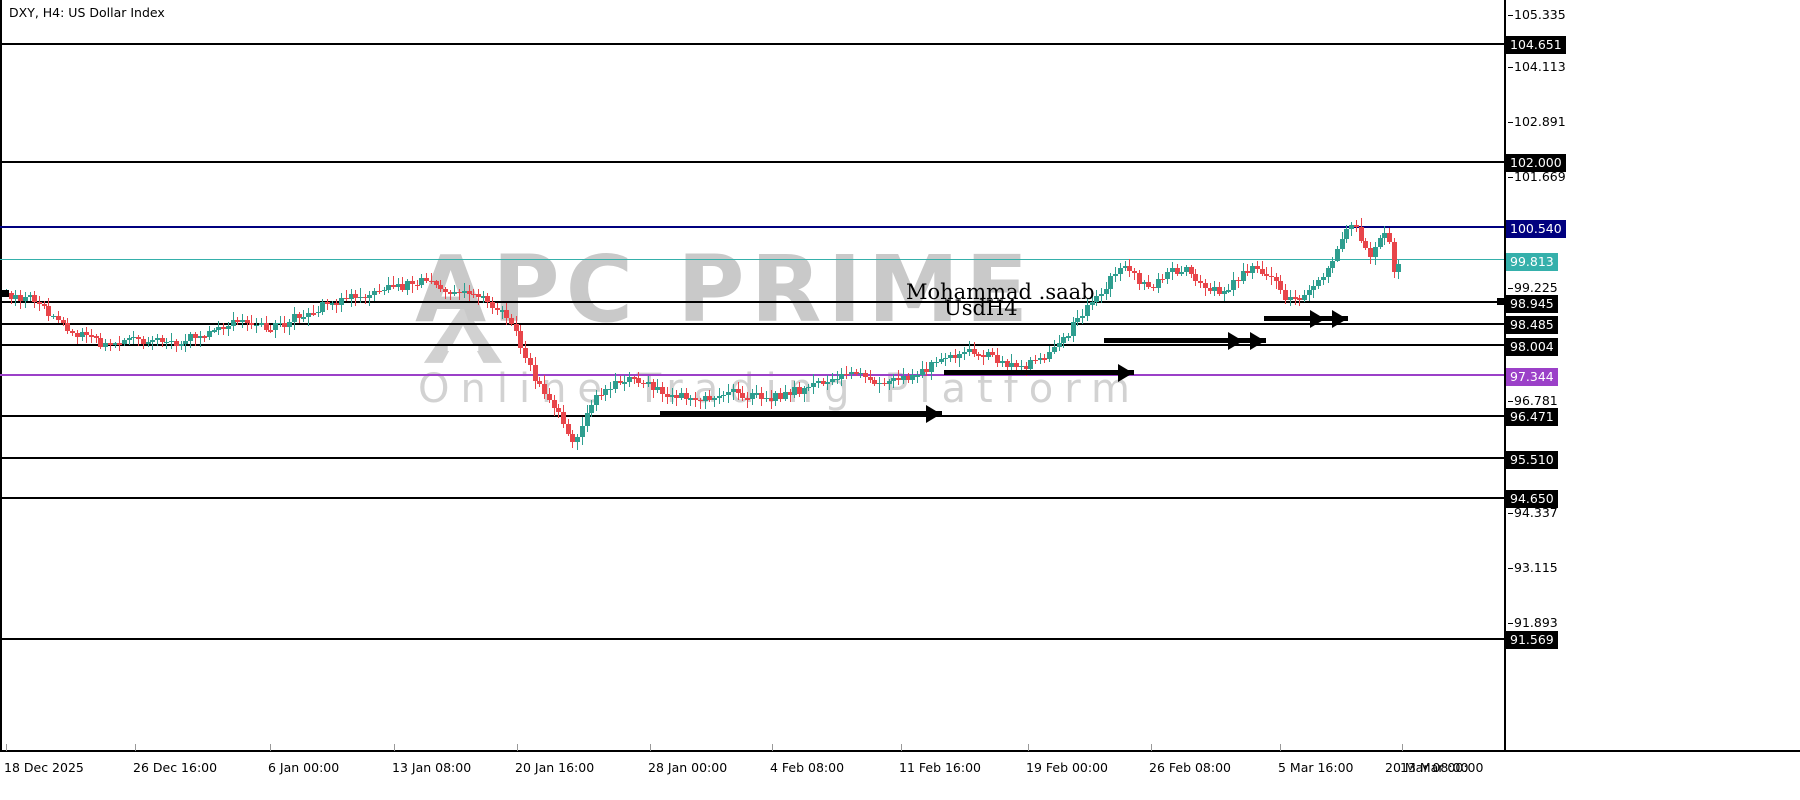  Describe the element at coordinates (1532, 377) in the screenshot. I see `price-label-chip-97-344: 97.344` at that location.